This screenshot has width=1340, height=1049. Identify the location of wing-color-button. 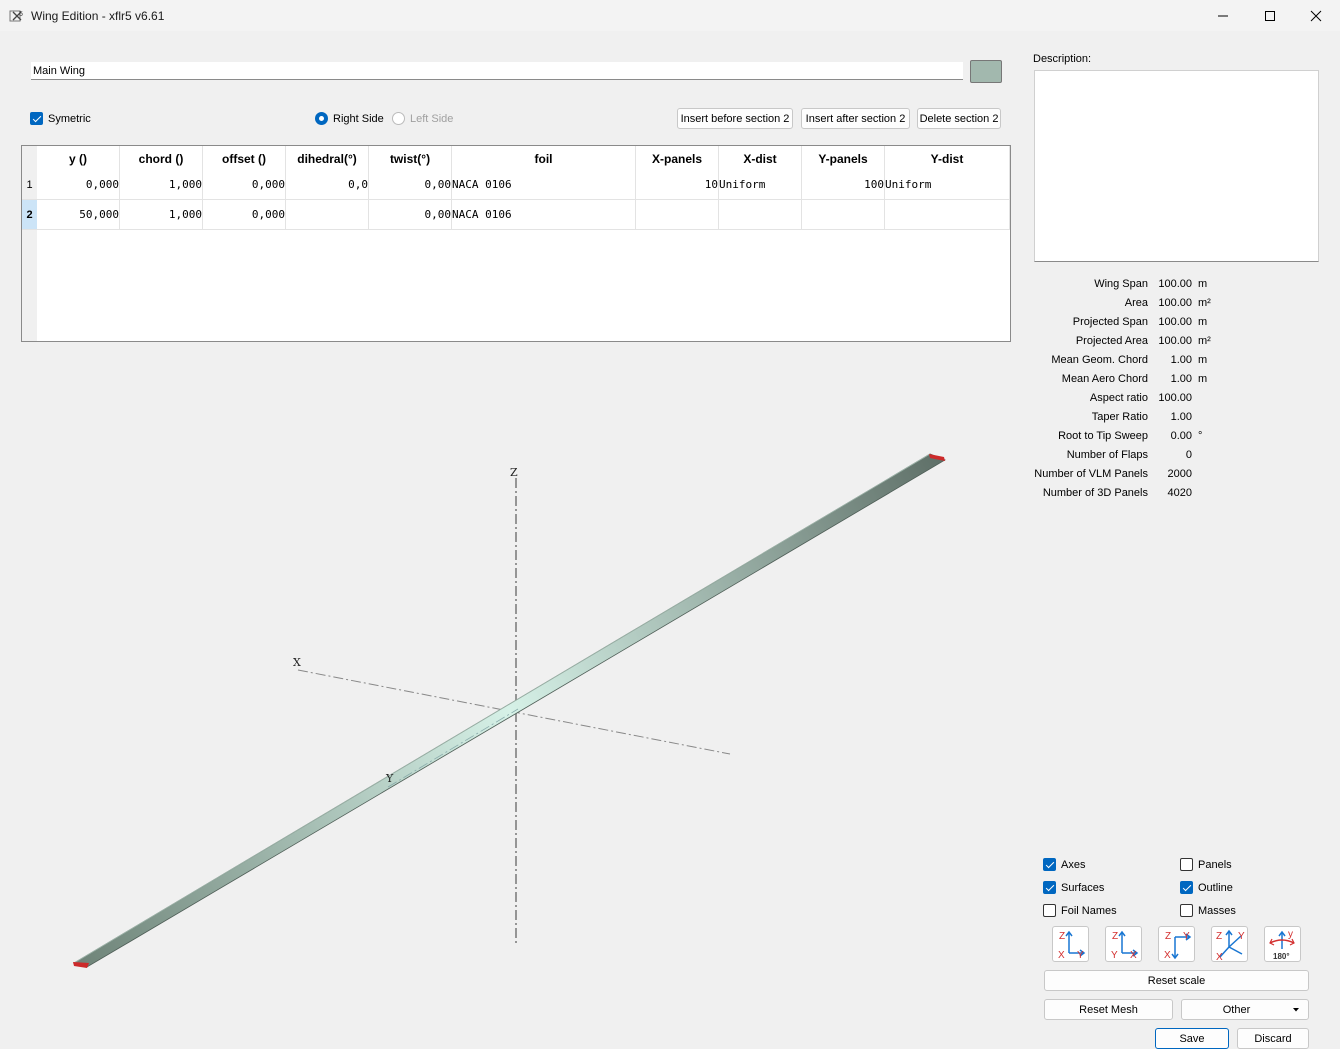
(986, 71).